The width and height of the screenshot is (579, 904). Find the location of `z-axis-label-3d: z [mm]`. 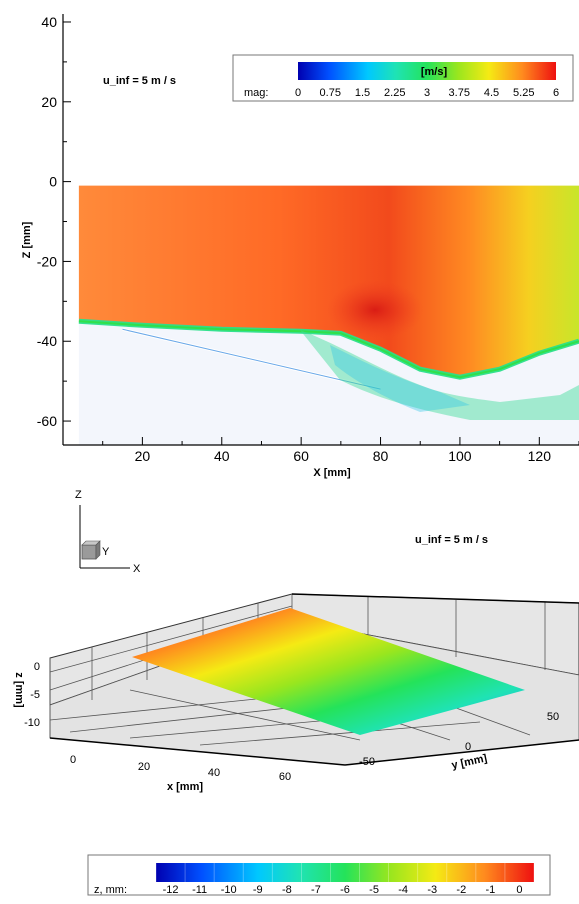

z-axis-label-3d: z [mm] is located at coordinates (19, 690).